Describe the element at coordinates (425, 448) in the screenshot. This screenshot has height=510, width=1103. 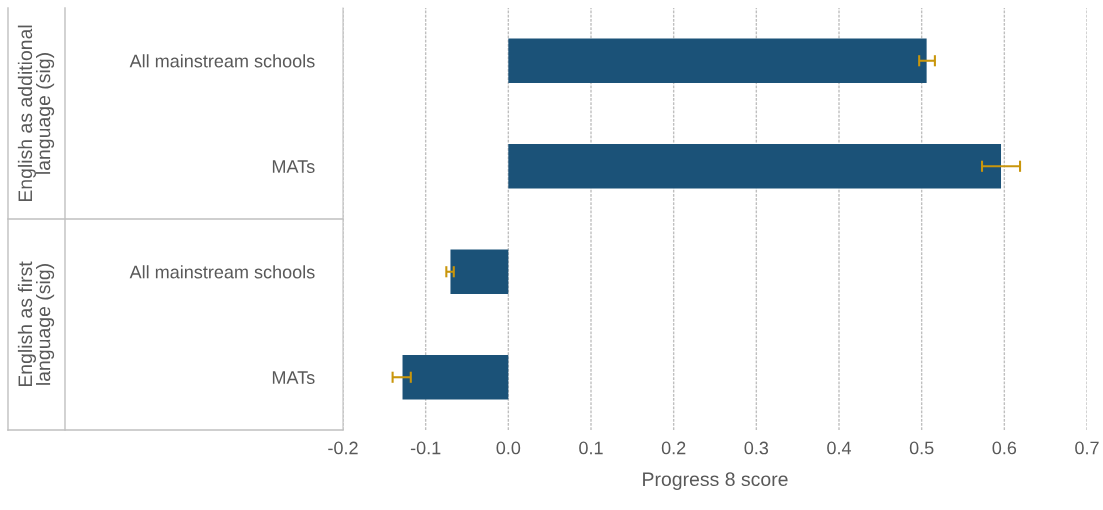
I see `x-tick-label: -0.1` at that location.